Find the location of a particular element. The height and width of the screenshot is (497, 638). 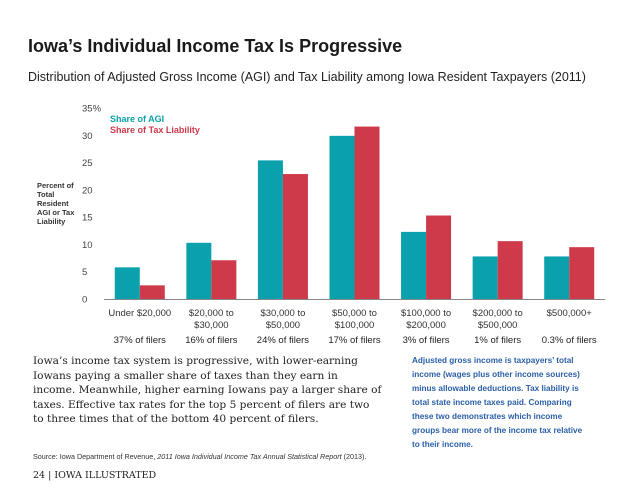

source-prefix: Source: Iowa Department of Revenue, is located at coordinates (95, 456).